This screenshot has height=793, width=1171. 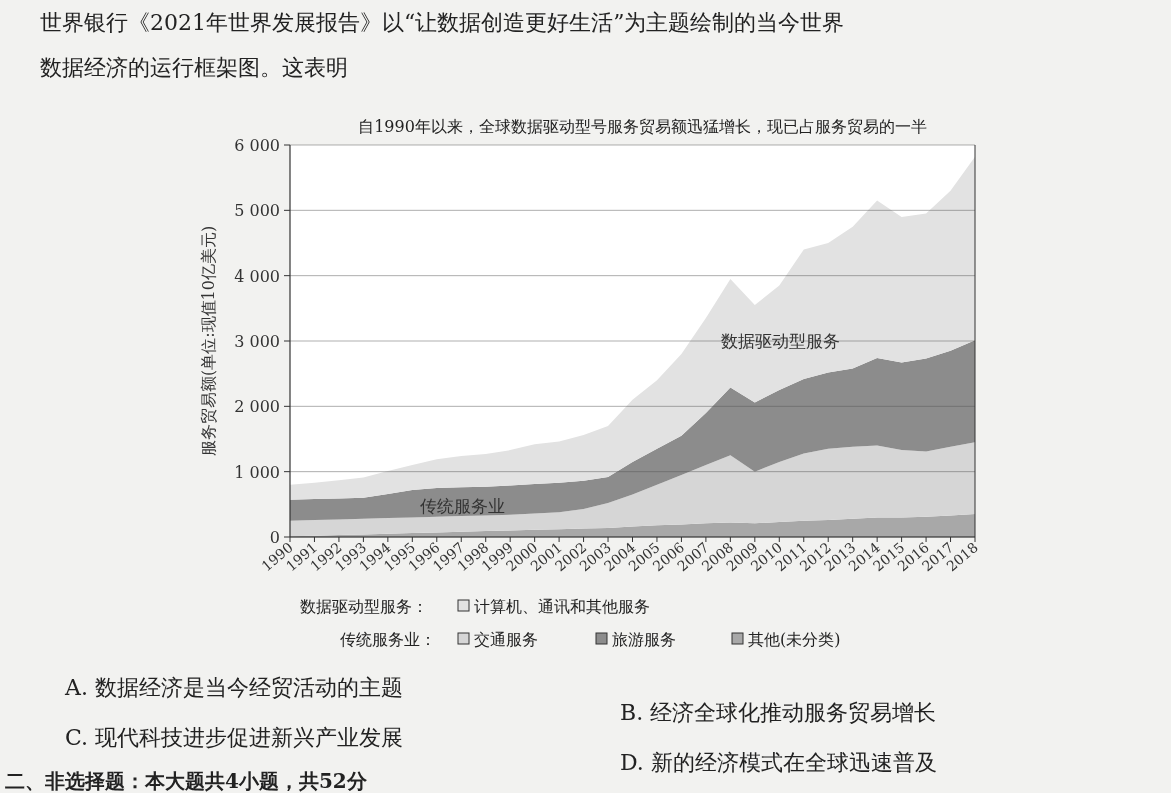 What do you see at coordinates (186, 781) in the screenshot?
I see `text: 二、非选择题：本大题共4小题，共52分` at bounding box center [186, 781].